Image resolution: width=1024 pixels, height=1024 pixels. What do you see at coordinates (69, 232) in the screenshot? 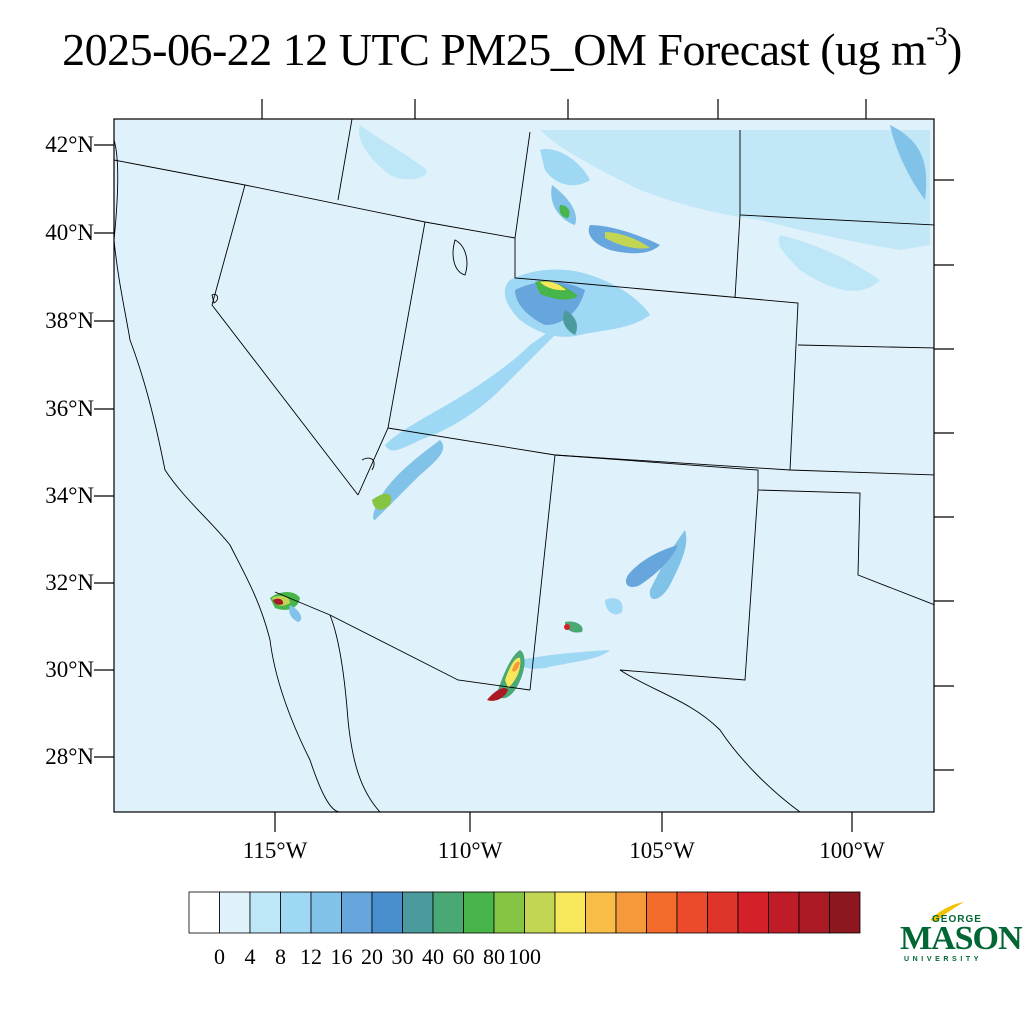
I see `lat-label-40: 40°N` at bounding box center [69, 232].